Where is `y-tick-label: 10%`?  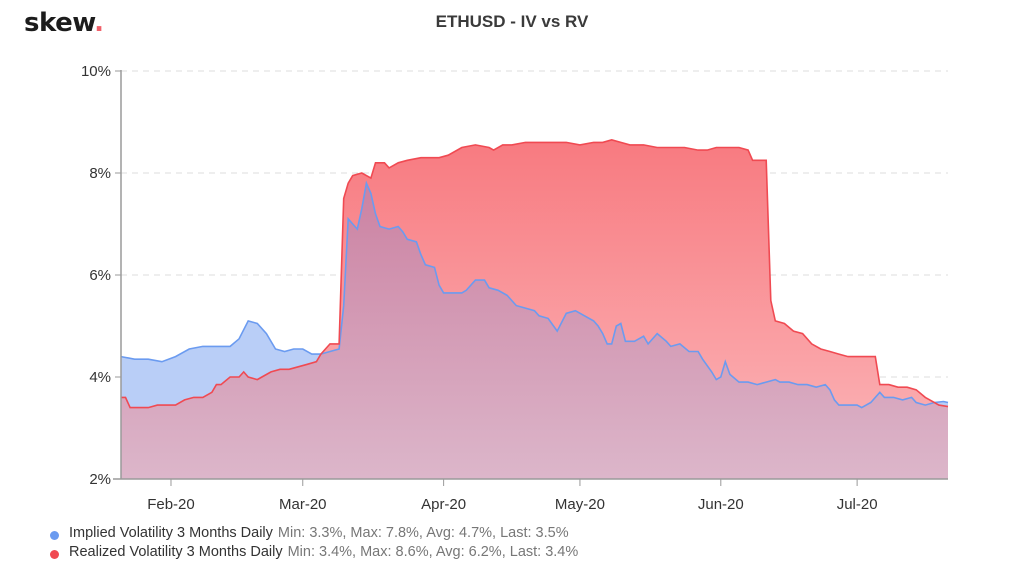 y-tick-label: 10% is located at coordinates (96, 71).